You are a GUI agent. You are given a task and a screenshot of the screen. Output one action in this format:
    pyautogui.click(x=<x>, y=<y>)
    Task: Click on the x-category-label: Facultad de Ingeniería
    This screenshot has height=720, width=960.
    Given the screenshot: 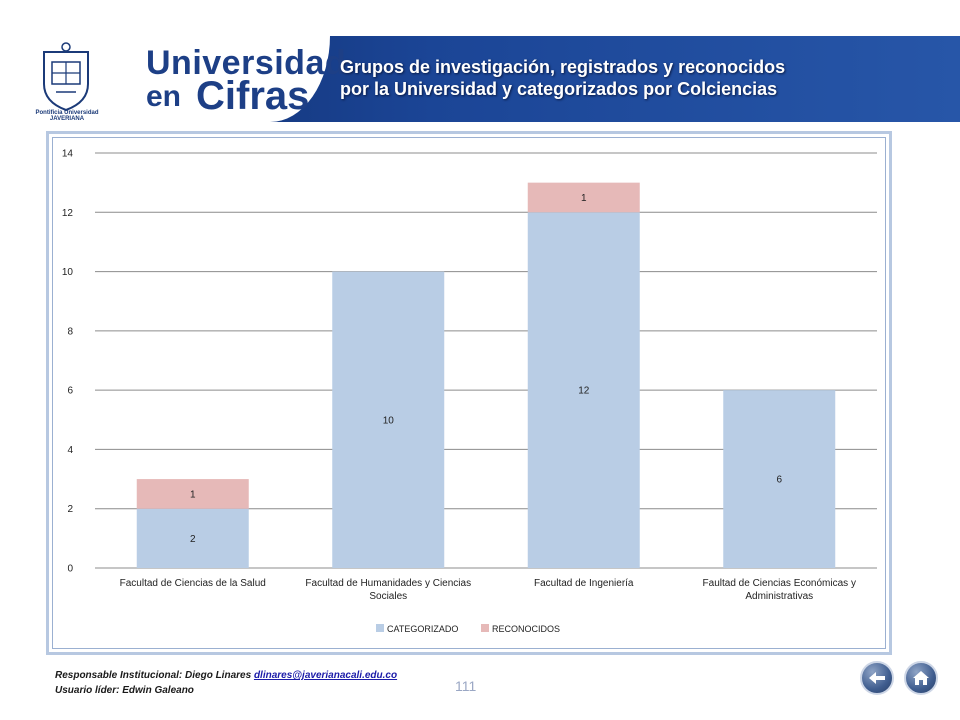 What is the action you would take?
    pyautogui.click(x=584, y=583)
    